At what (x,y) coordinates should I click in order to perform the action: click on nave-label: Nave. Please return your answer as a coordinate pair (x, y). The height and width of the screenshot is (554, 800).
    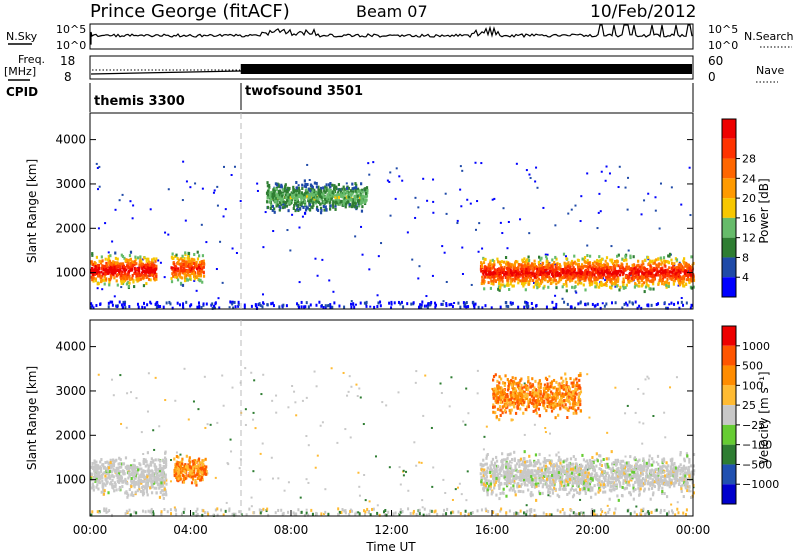
    Looking at the image, I should click on (770, 70).